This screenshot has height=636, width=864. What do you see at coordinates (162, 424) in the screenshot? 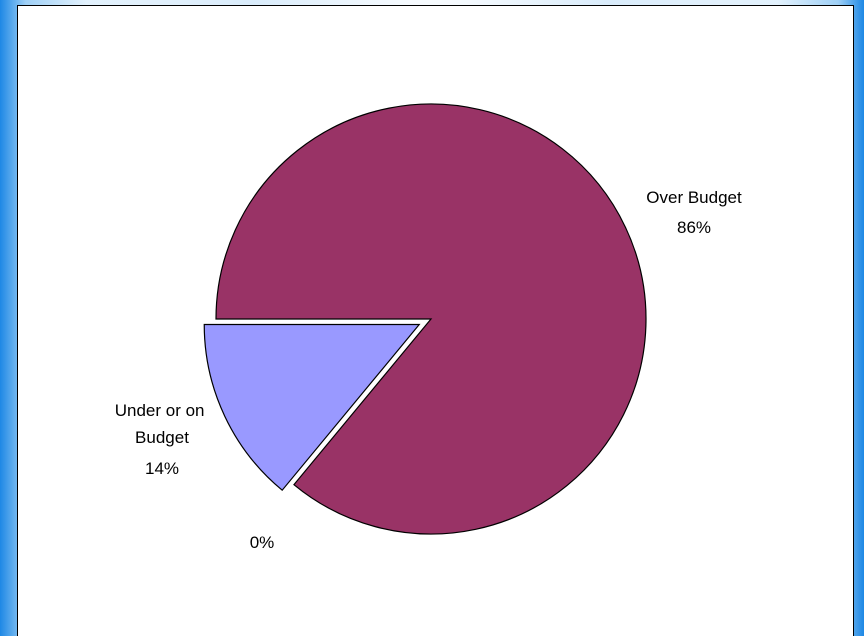
I see `slice-label-under-budget-name: Under or on Budget` at bounding box center [162, 424].